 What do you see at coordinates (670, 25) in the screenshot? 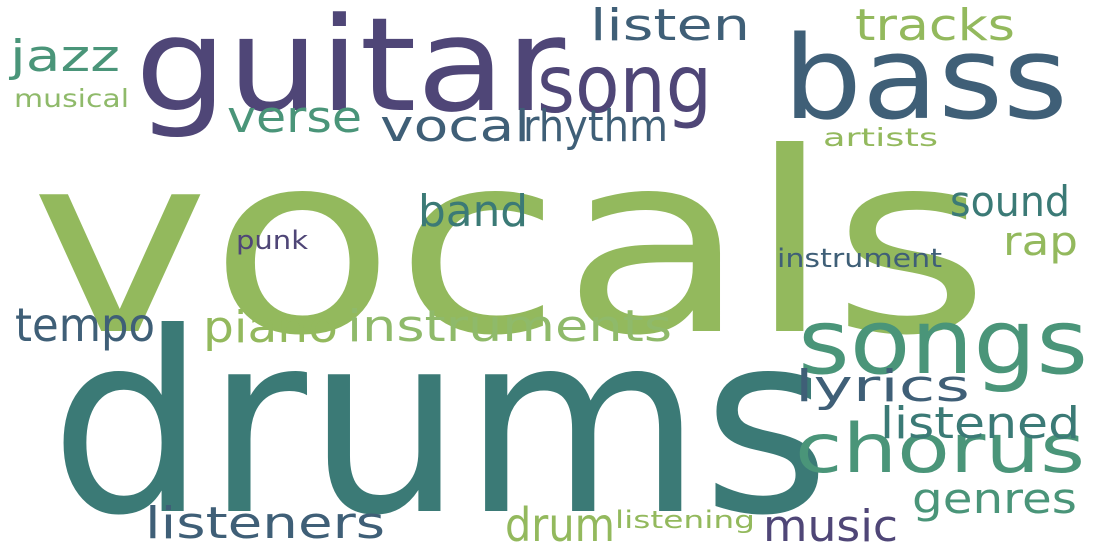
I see `word-listen: listen` at bounding box center [670, 25].